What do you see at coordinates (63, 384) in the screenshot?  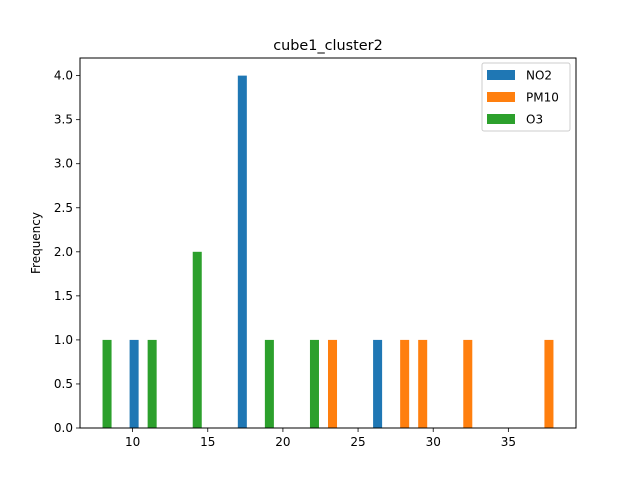 I see `y-tick-label: 0.5` at bounding box center [63, 384].